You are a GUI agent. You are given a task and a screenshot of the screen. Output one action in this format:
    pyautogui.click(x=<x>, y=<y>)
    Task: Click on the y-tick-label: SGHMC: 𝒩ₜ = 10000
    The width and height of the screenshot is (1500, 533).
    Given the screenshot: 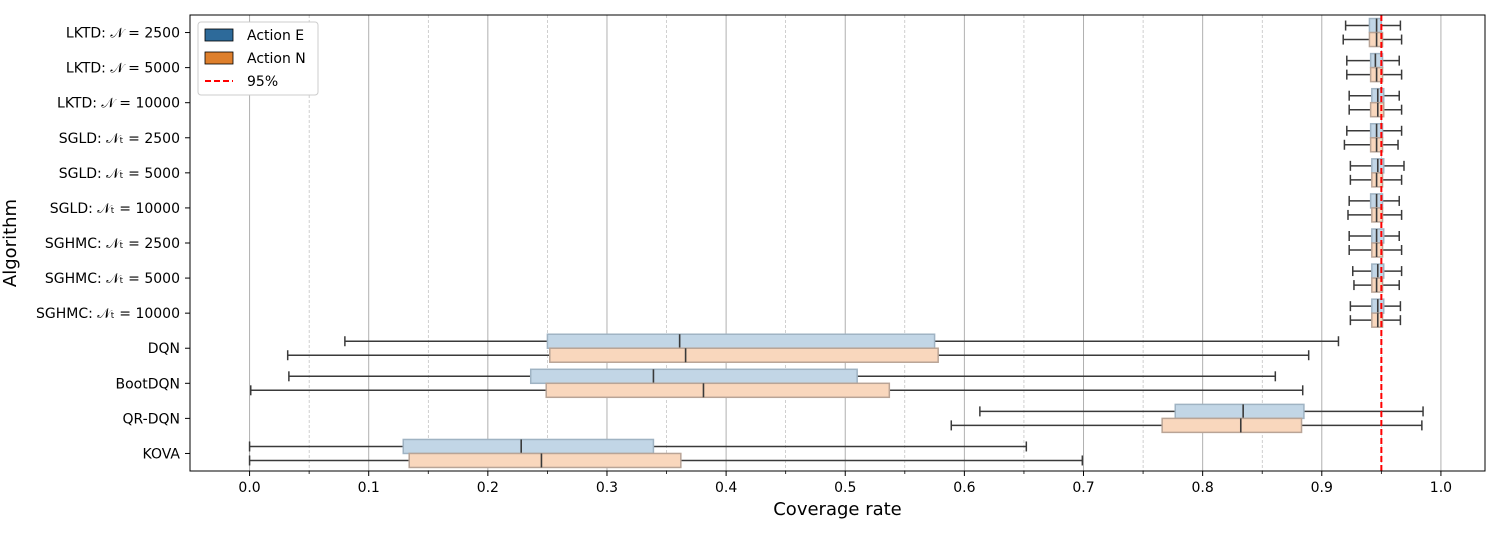 What is the action you would take?
    pyautogui.click(x=108, y=314)
    